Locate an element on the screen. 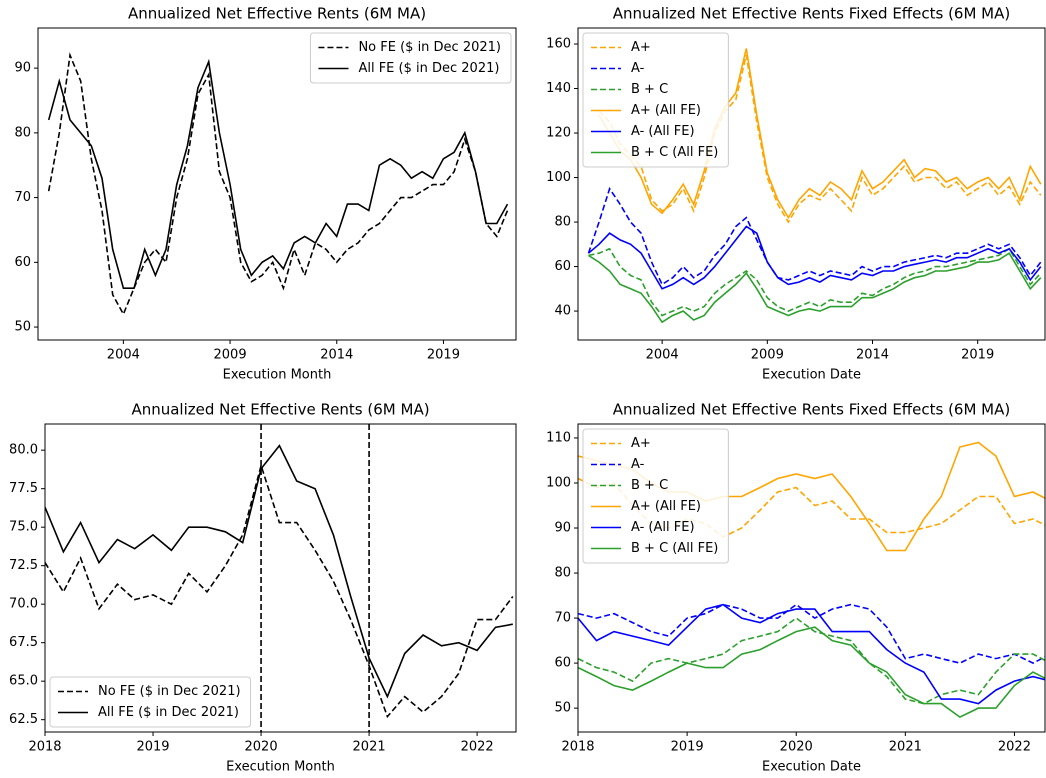 Image resolution: width=1046 pixels, height=778 pixels. y-tick-label: 110 is located at coordinates (558, 437).